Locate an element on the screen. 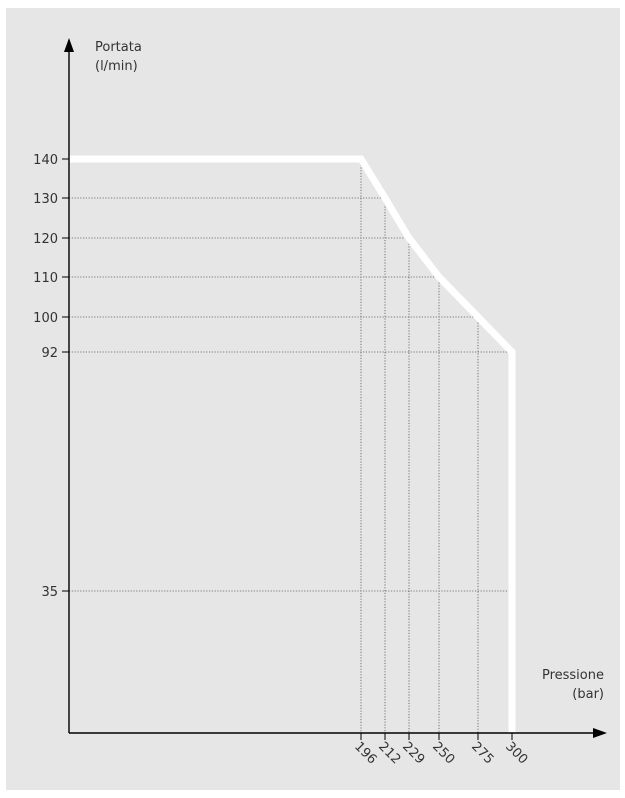 The height and width of the screenshot is (798, 625). y-axis-arrow is located at coordinates (69, 45).